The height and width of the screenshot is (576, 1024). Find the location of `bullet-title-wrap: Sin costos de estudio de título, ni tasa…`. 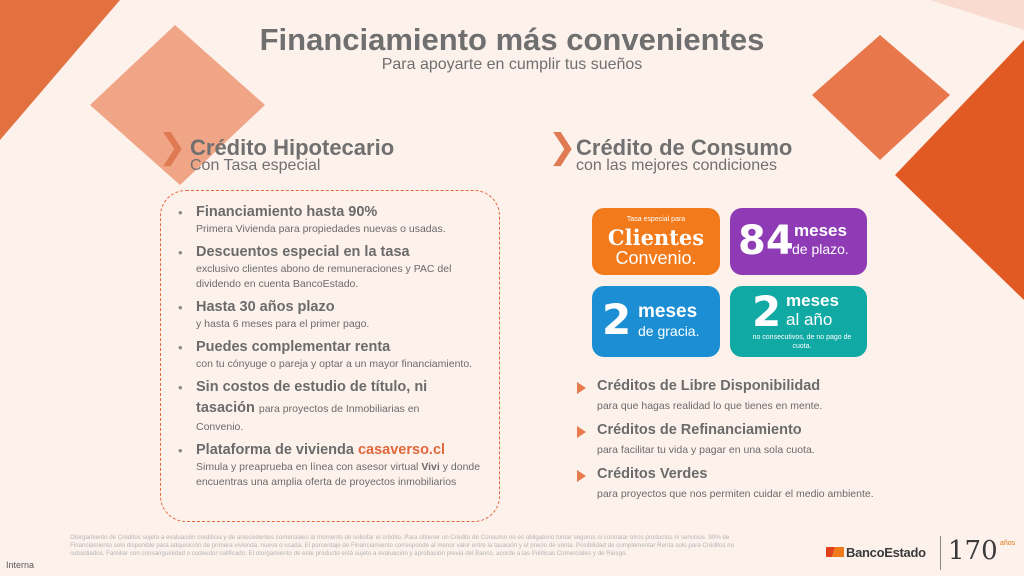

bullet-title-wrap: Sin costos de estudio de título, ni tasa… is located at coordinates (342, 398).